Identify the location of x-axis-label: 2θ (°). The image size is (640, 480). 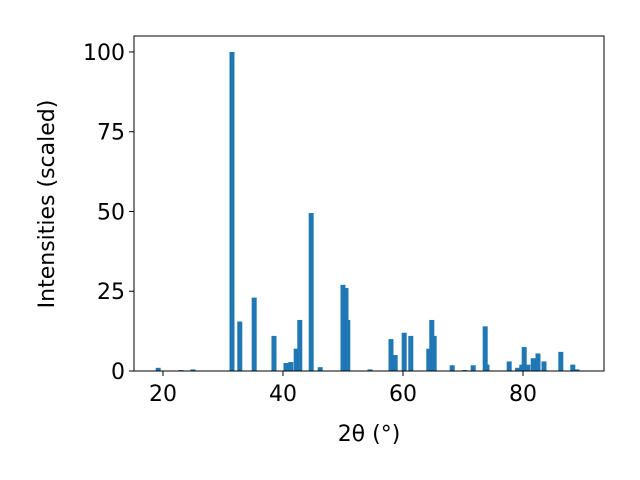
(369, 434).